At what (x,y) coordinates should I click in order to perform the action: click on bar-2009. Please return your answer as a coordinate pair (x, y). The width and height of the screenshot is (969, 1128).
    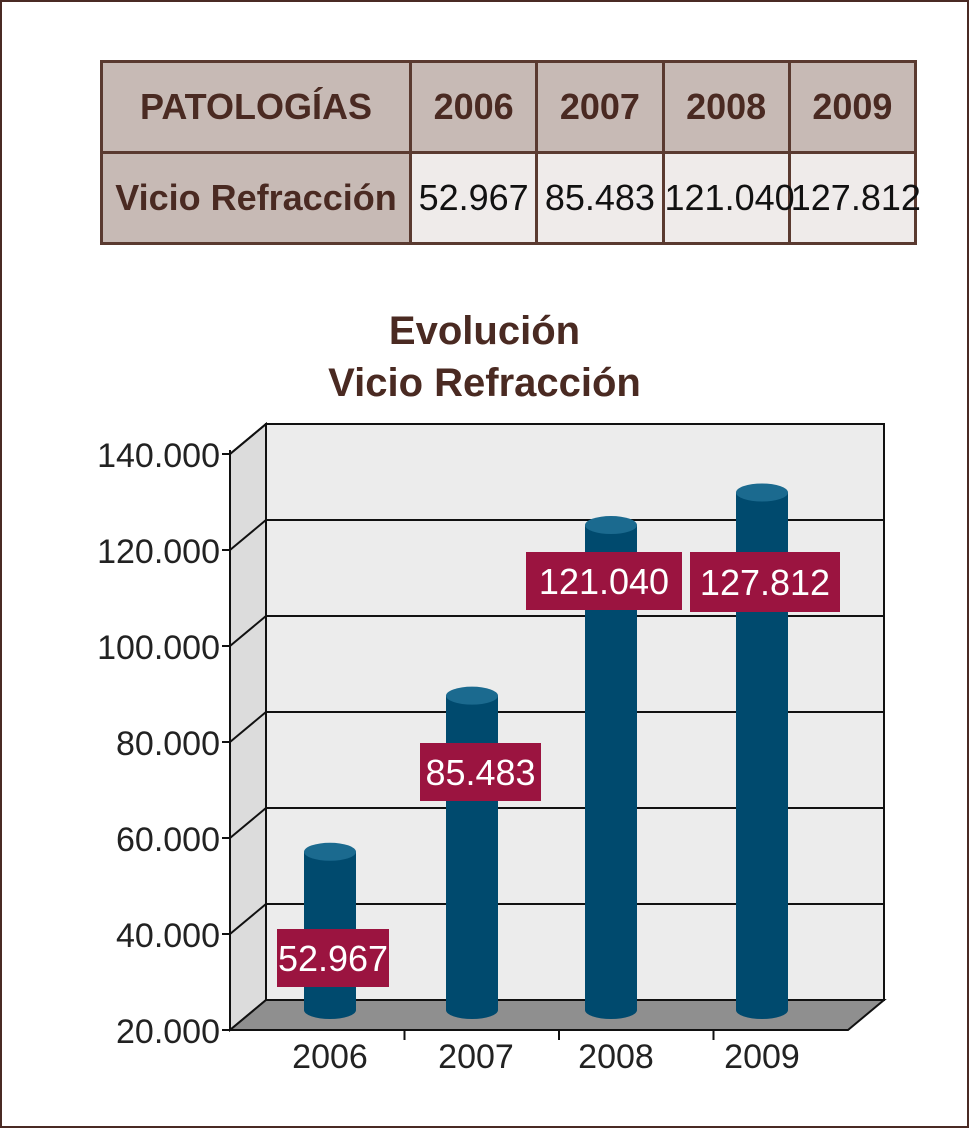
    Looking at the image, I should click on (762, 751).